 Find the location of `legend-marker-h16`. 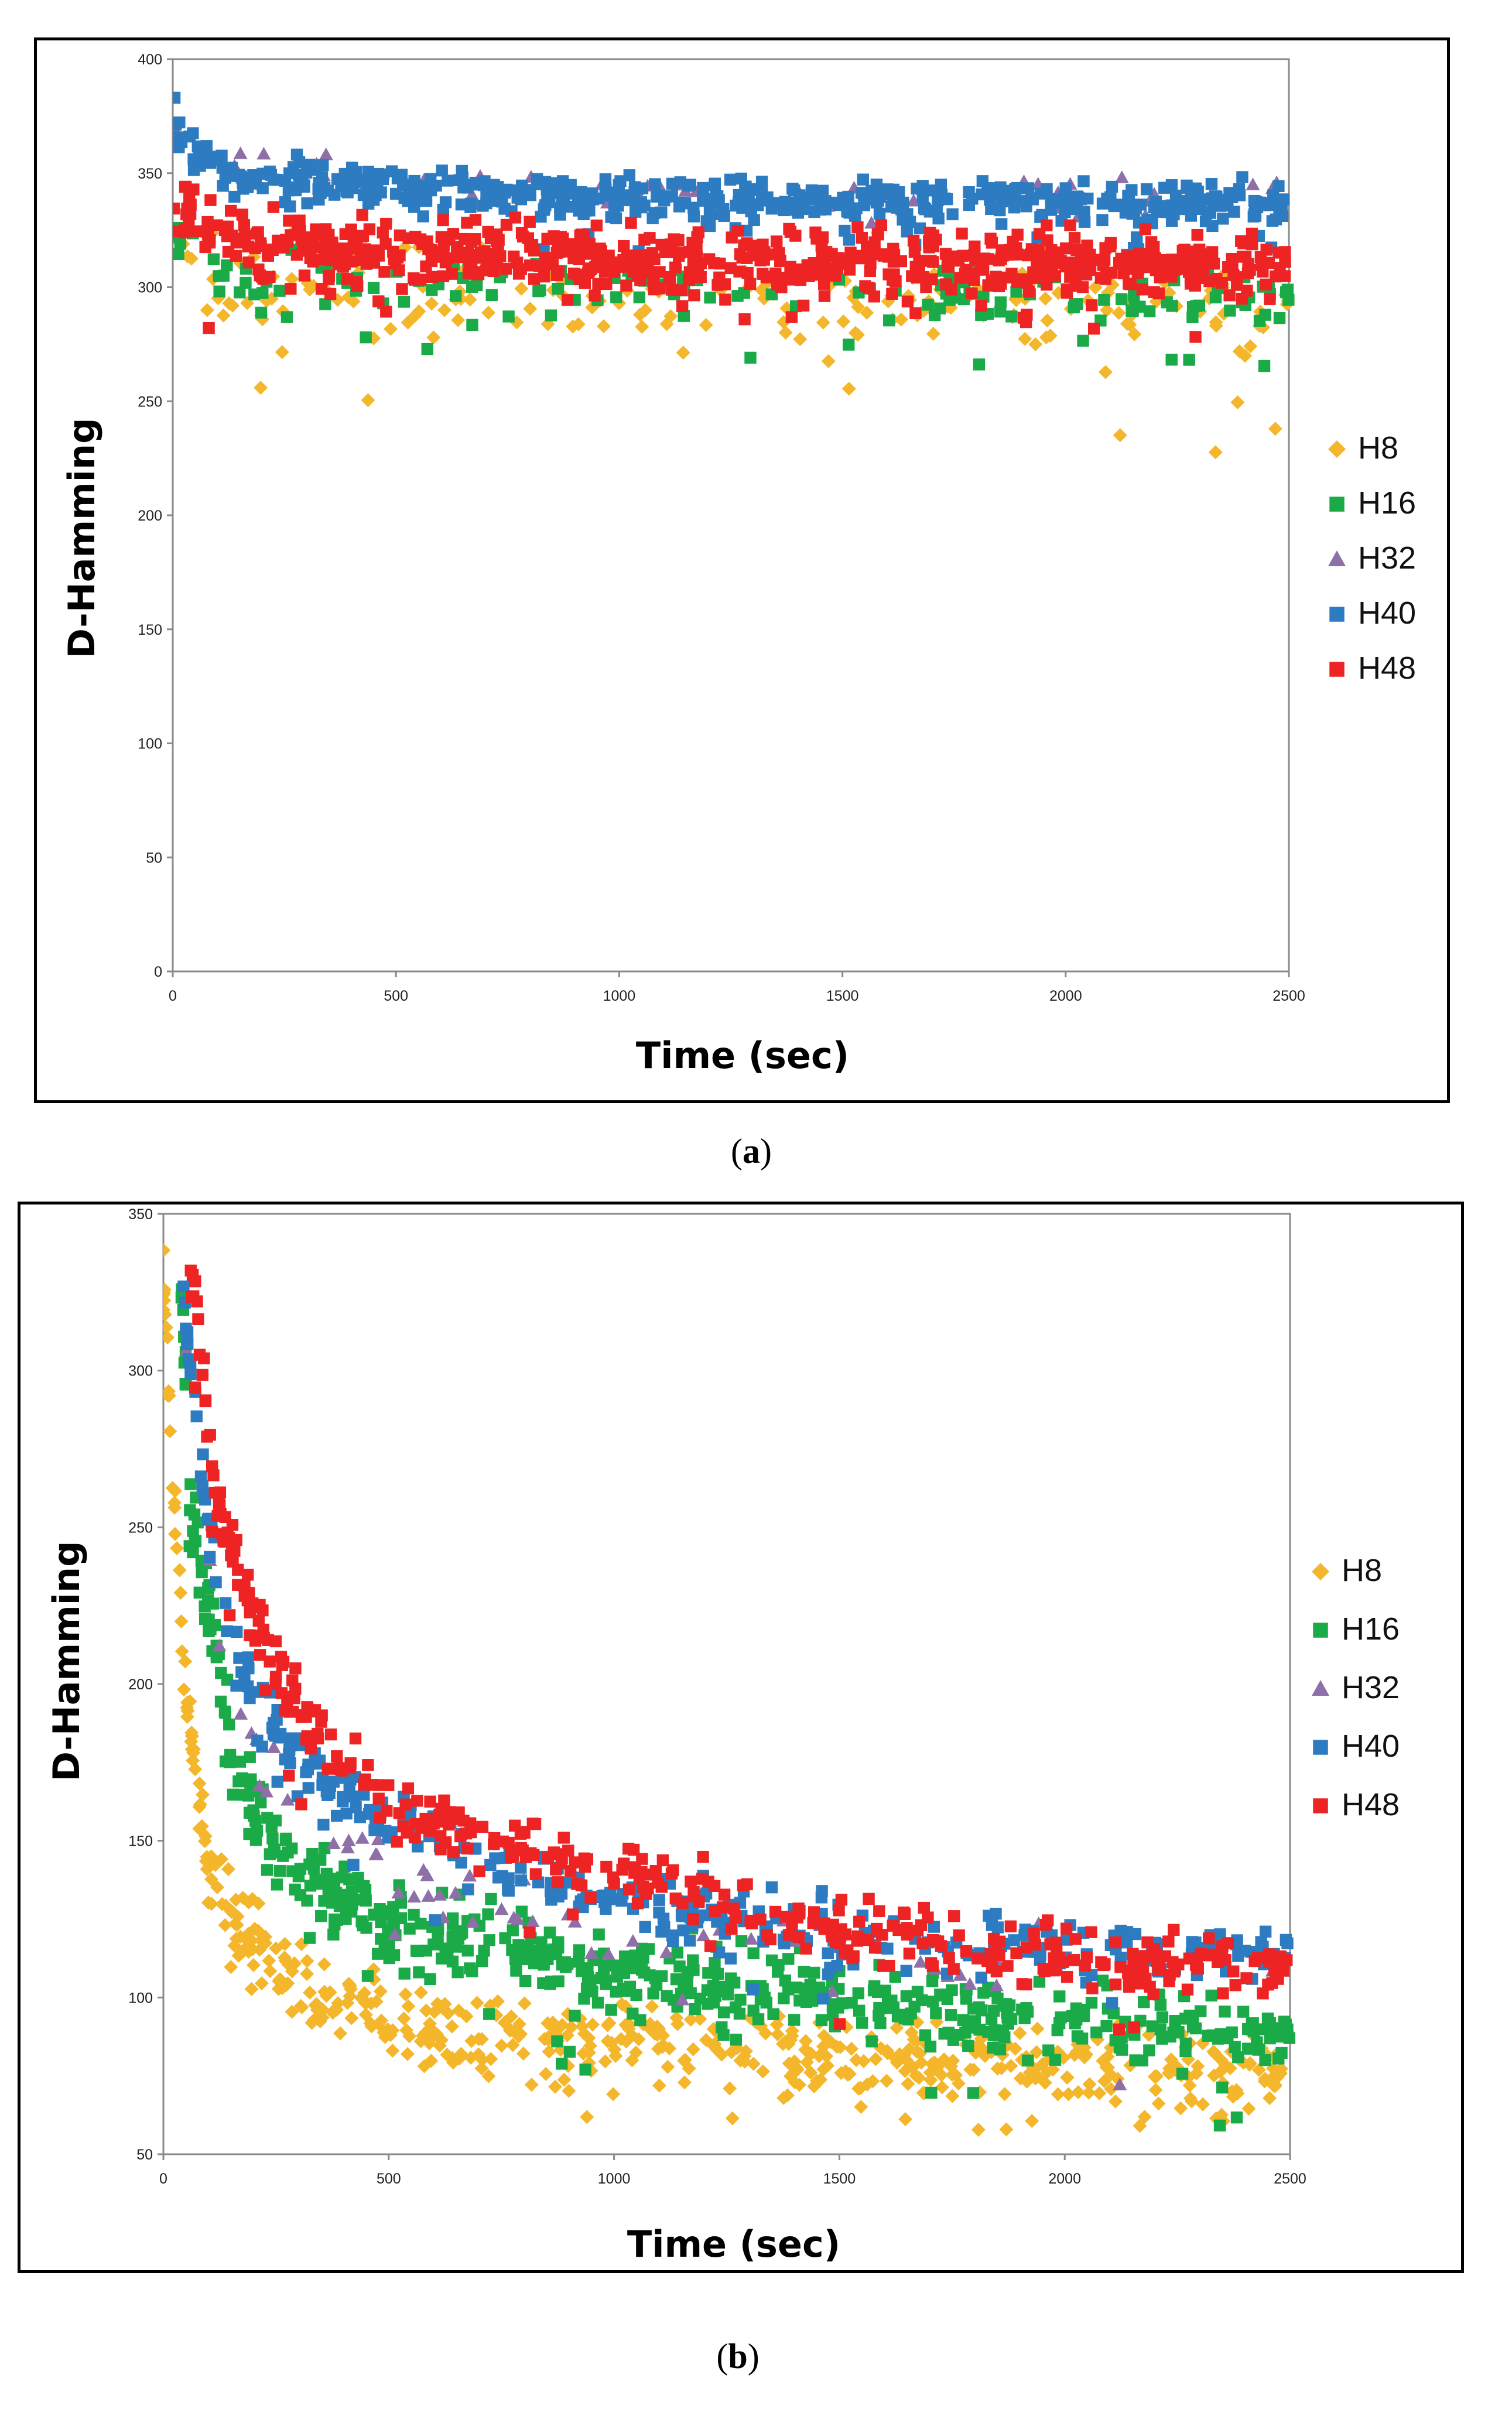

legend-marker-h16 is located at coordinates (1337, 505).